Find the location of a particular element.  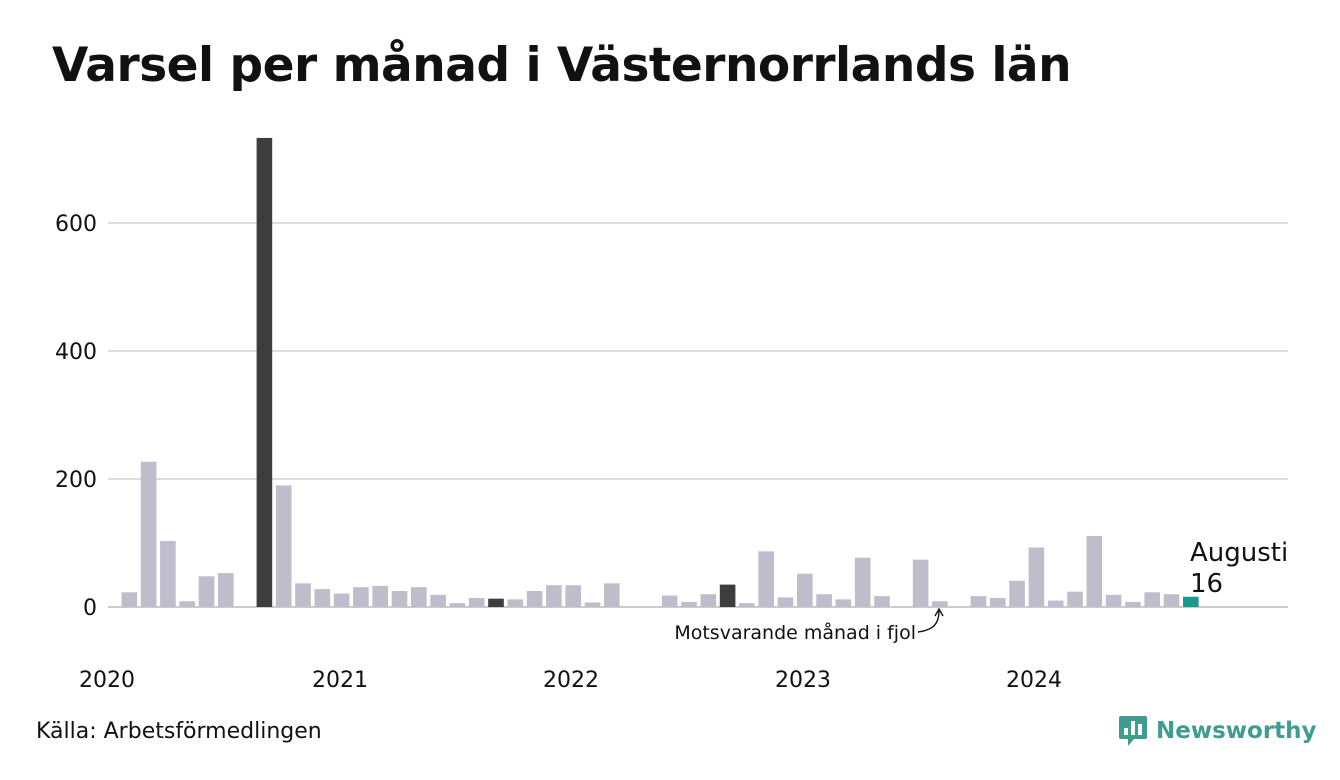

newsworthy-logo-icon is located at coordinates (1133, 731).